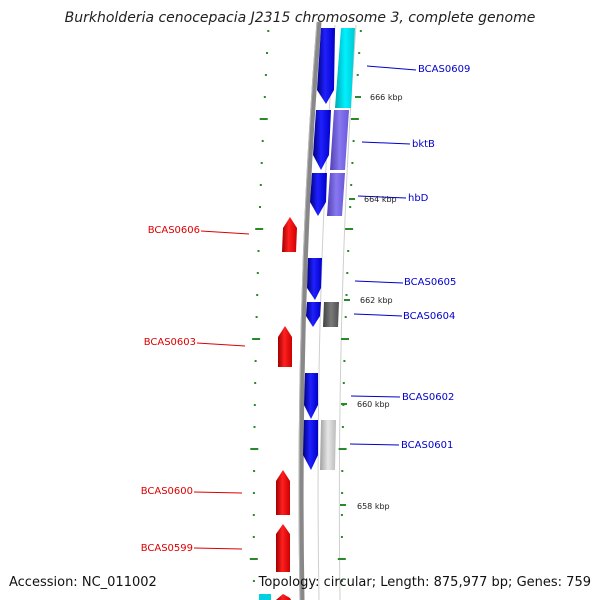 Image resolution: width=600 pixels, height=600 pixels. What do you see at coordinates (259, 306) in the screenshot?
I see `inner-tick-ring` at bounding box center [259, 306].